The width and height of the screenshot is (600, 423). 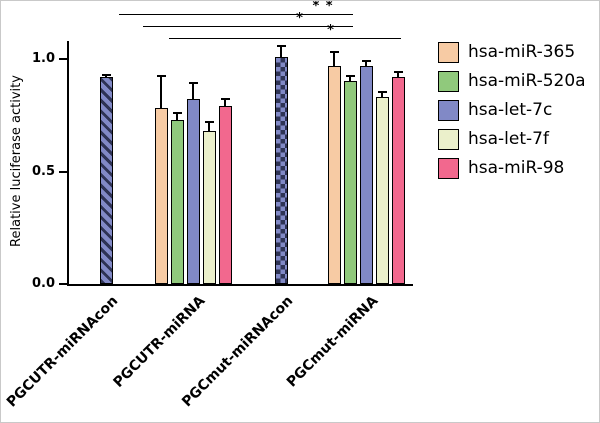 What do you see at coordinates (43, 171) in the screenshot?
I see `y-tick-label: 0.5` at bounding box center [43, 171].